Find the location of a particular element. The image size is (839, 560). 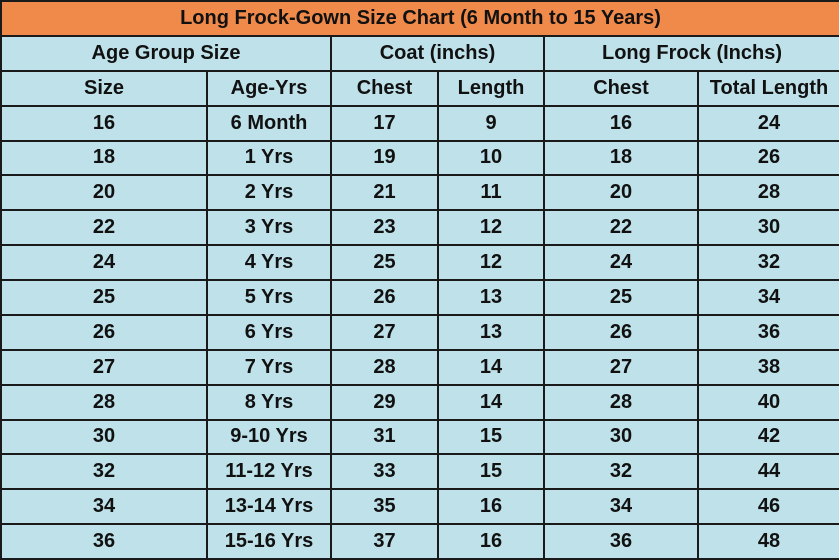

data-cell: 35 is located at coordinates (384, 507).